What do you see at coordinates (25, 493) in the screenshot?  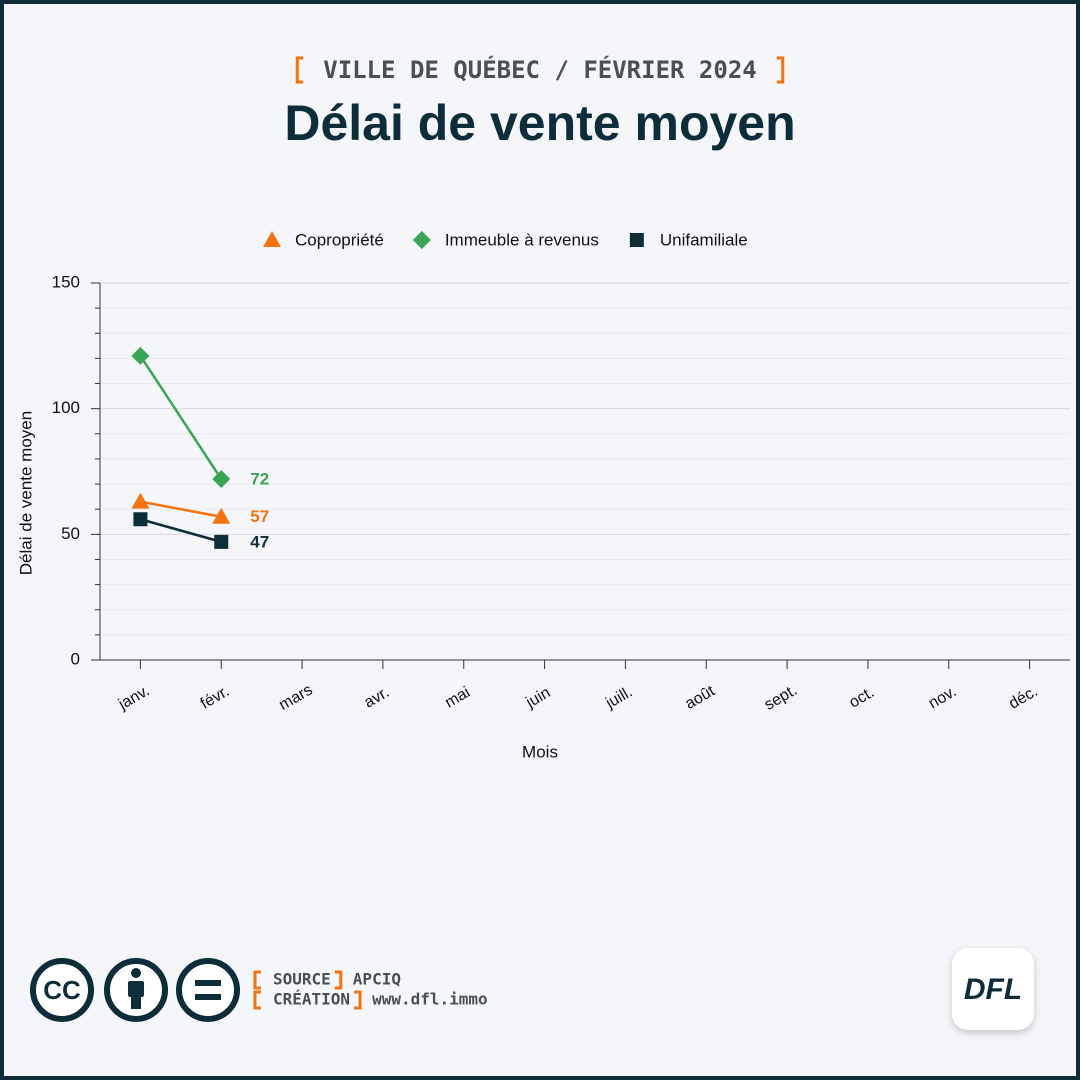 I see `y-axis-label: Délai de vente moyen` at bounding box center [25, 493].